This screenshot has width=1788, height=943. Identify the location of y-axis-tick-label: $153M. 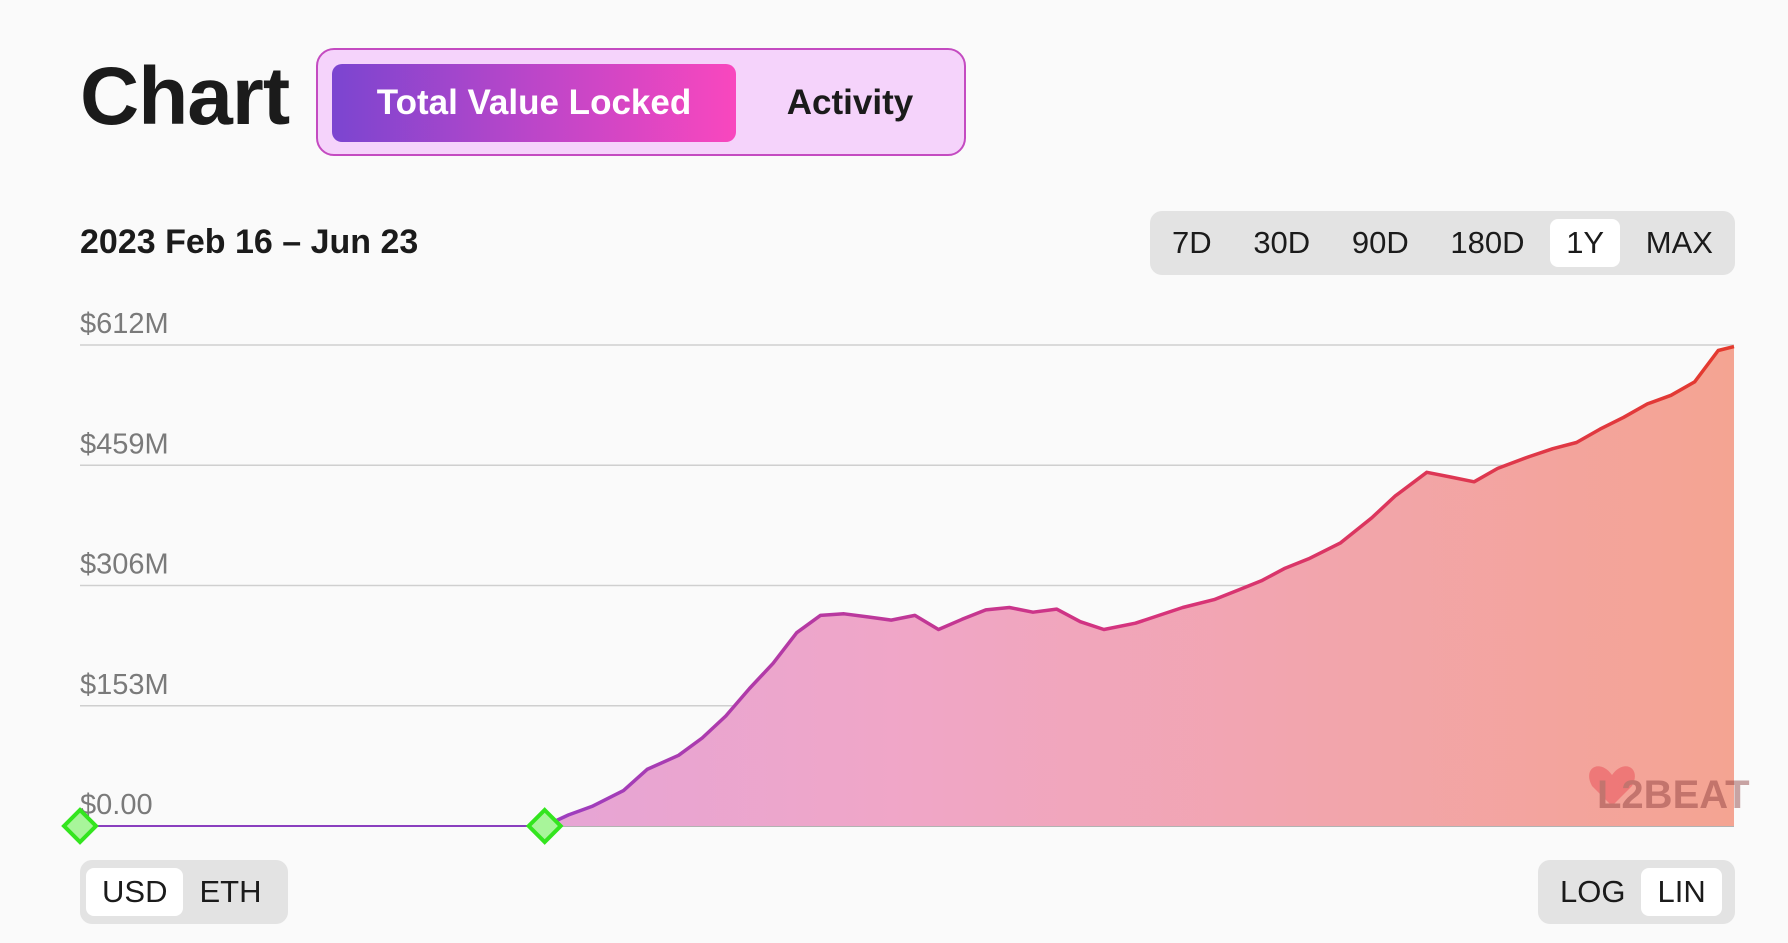
(124, 685).